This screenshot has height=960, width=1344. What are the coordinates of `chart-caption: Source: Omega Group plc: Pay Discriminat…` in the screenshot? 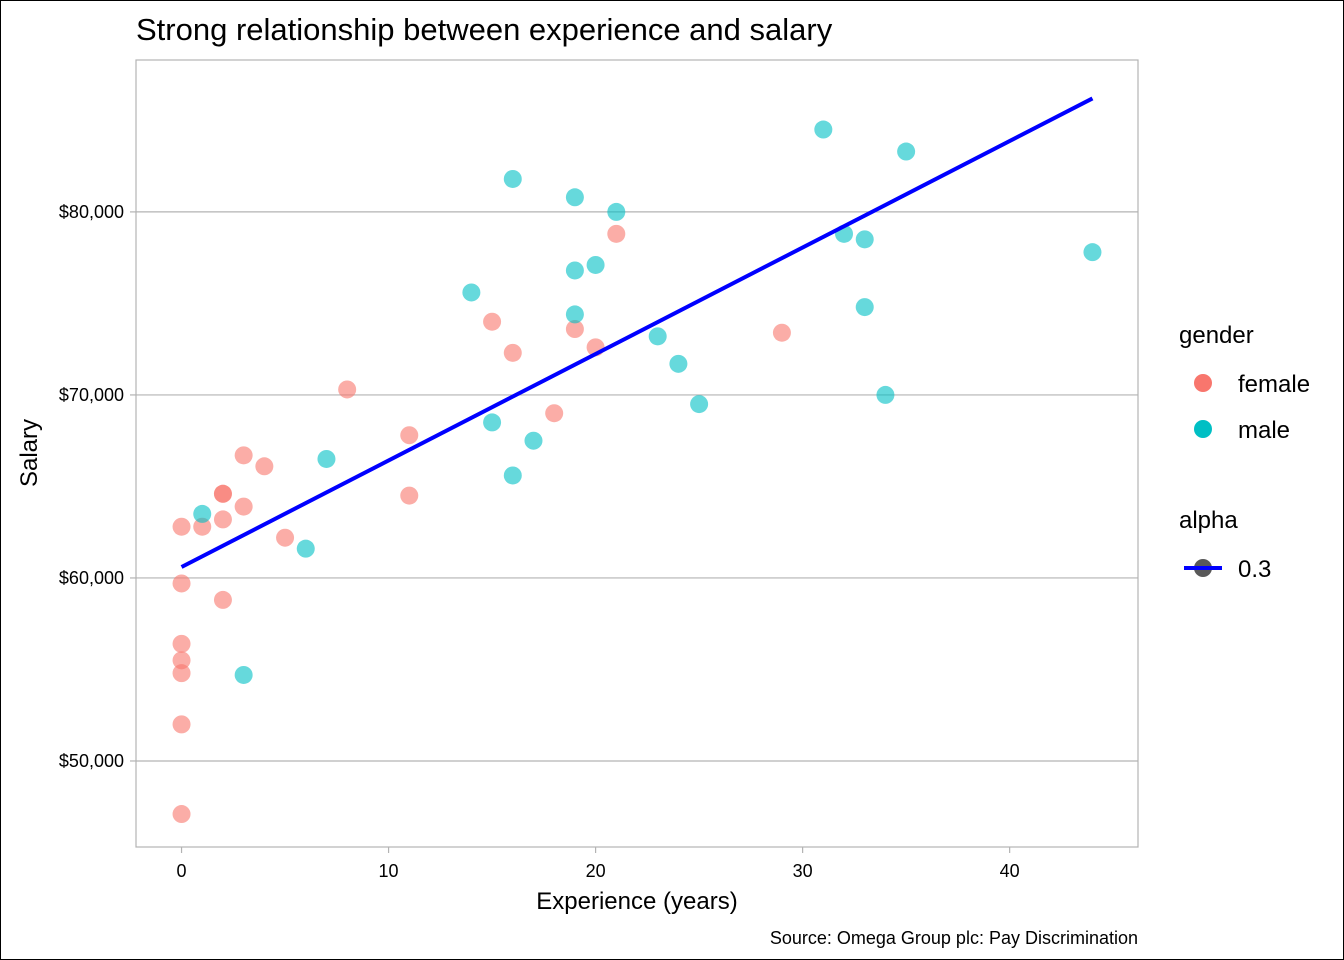 It's located at (954, 938).